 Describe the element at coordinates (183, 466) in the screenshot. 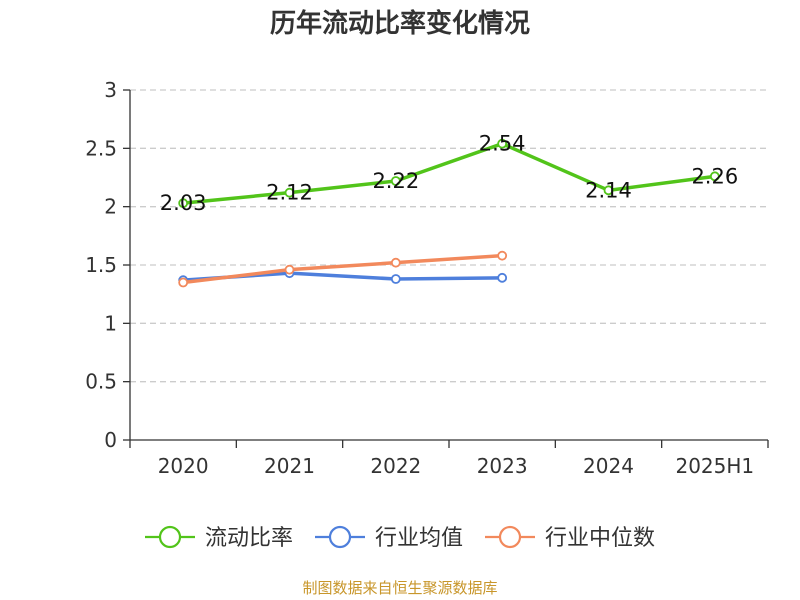

I see `x-tick-label: 2020` at that location.